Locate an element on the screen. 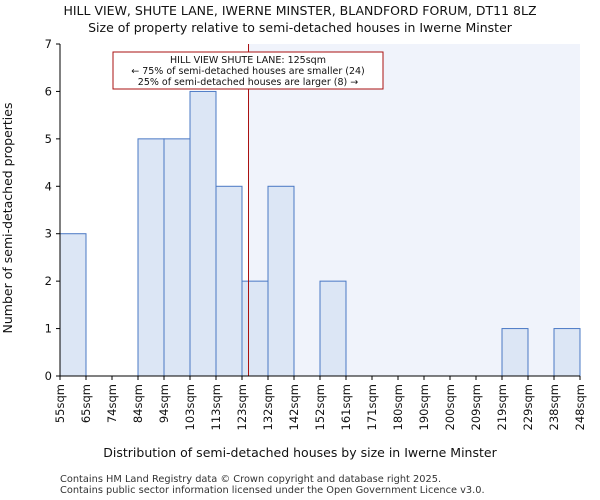  y-tick-label-2: 2 is located at coordinates (48, 281).